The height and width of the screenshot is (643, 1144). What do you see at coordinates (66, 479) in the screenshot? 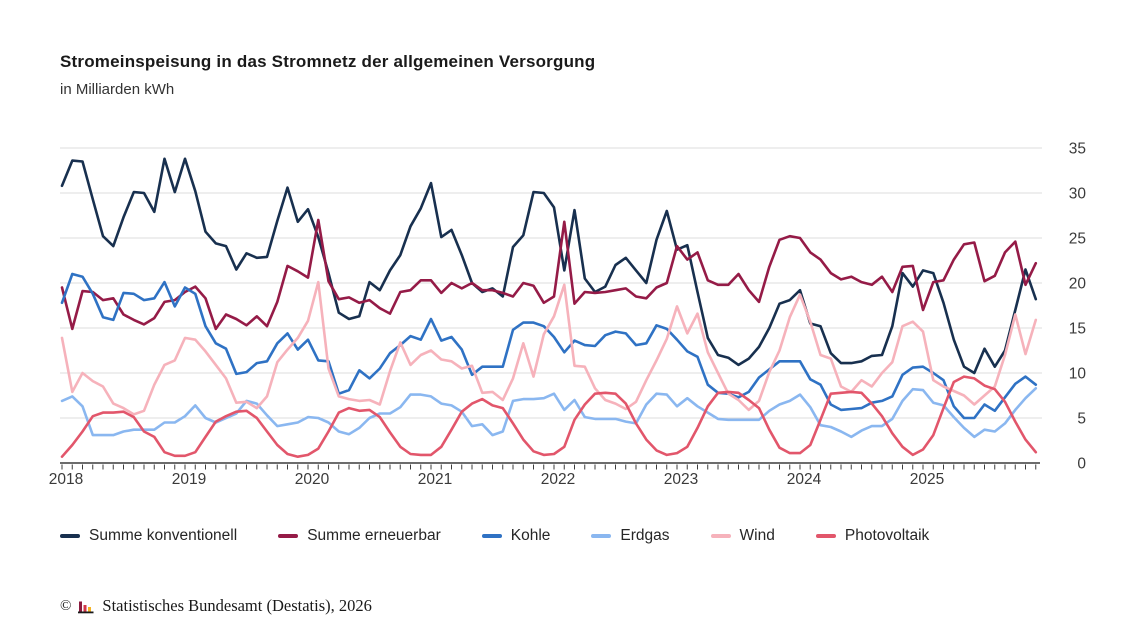
I see `x-axis-label: 2018` at bounding box center [66, 479].